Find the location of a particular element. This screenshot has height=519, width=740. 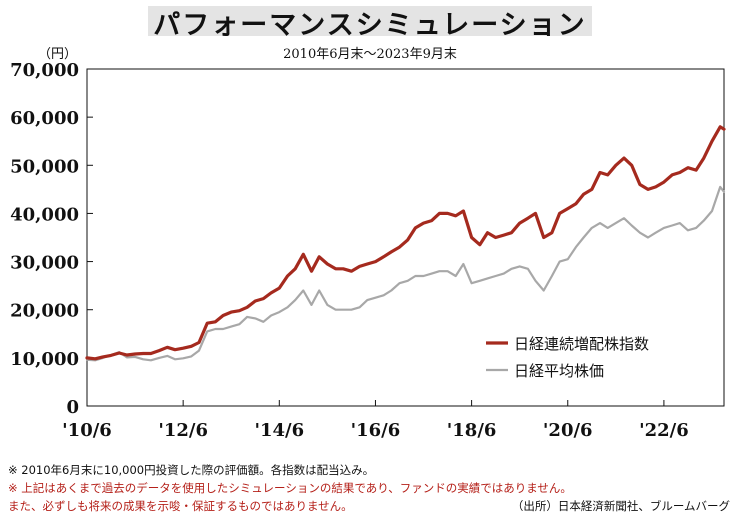

y-tick-label: 10,000 is located at coordinates (44, 359).